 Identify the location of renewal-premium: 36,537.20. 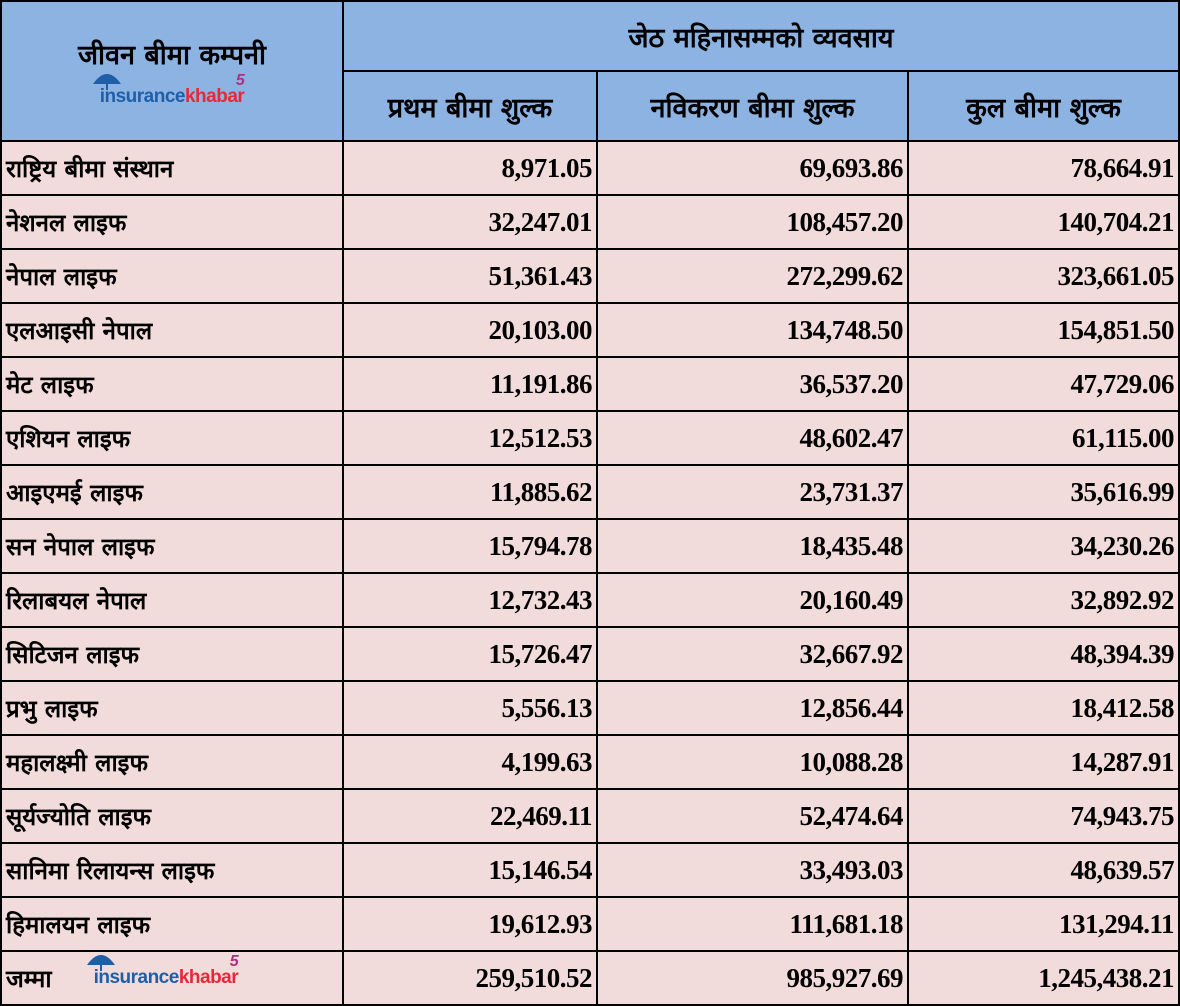
(752, 384).